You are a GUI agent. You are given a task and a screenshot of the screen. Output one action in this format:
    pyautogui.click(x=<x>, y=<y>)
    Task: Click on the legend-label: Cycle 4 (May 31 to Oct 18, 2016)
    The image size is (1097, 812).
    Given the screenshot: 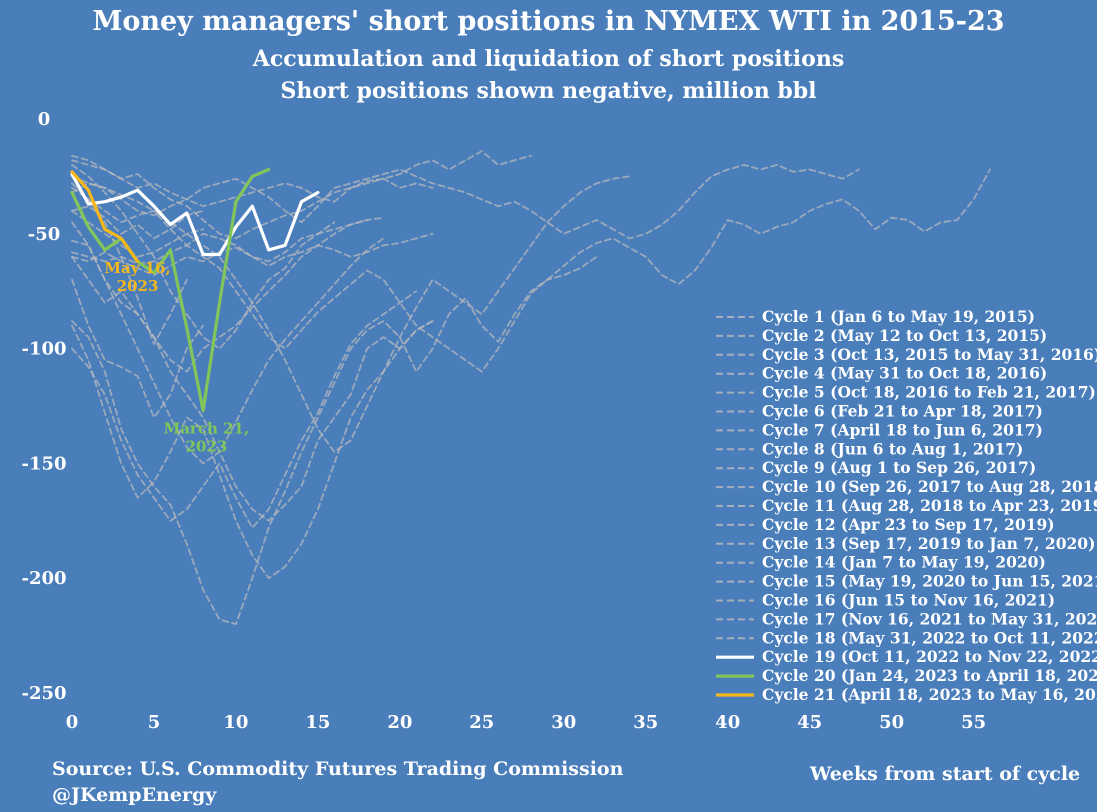 What is the action you would take?
    pyautogui.click(x=904, y=373)
    